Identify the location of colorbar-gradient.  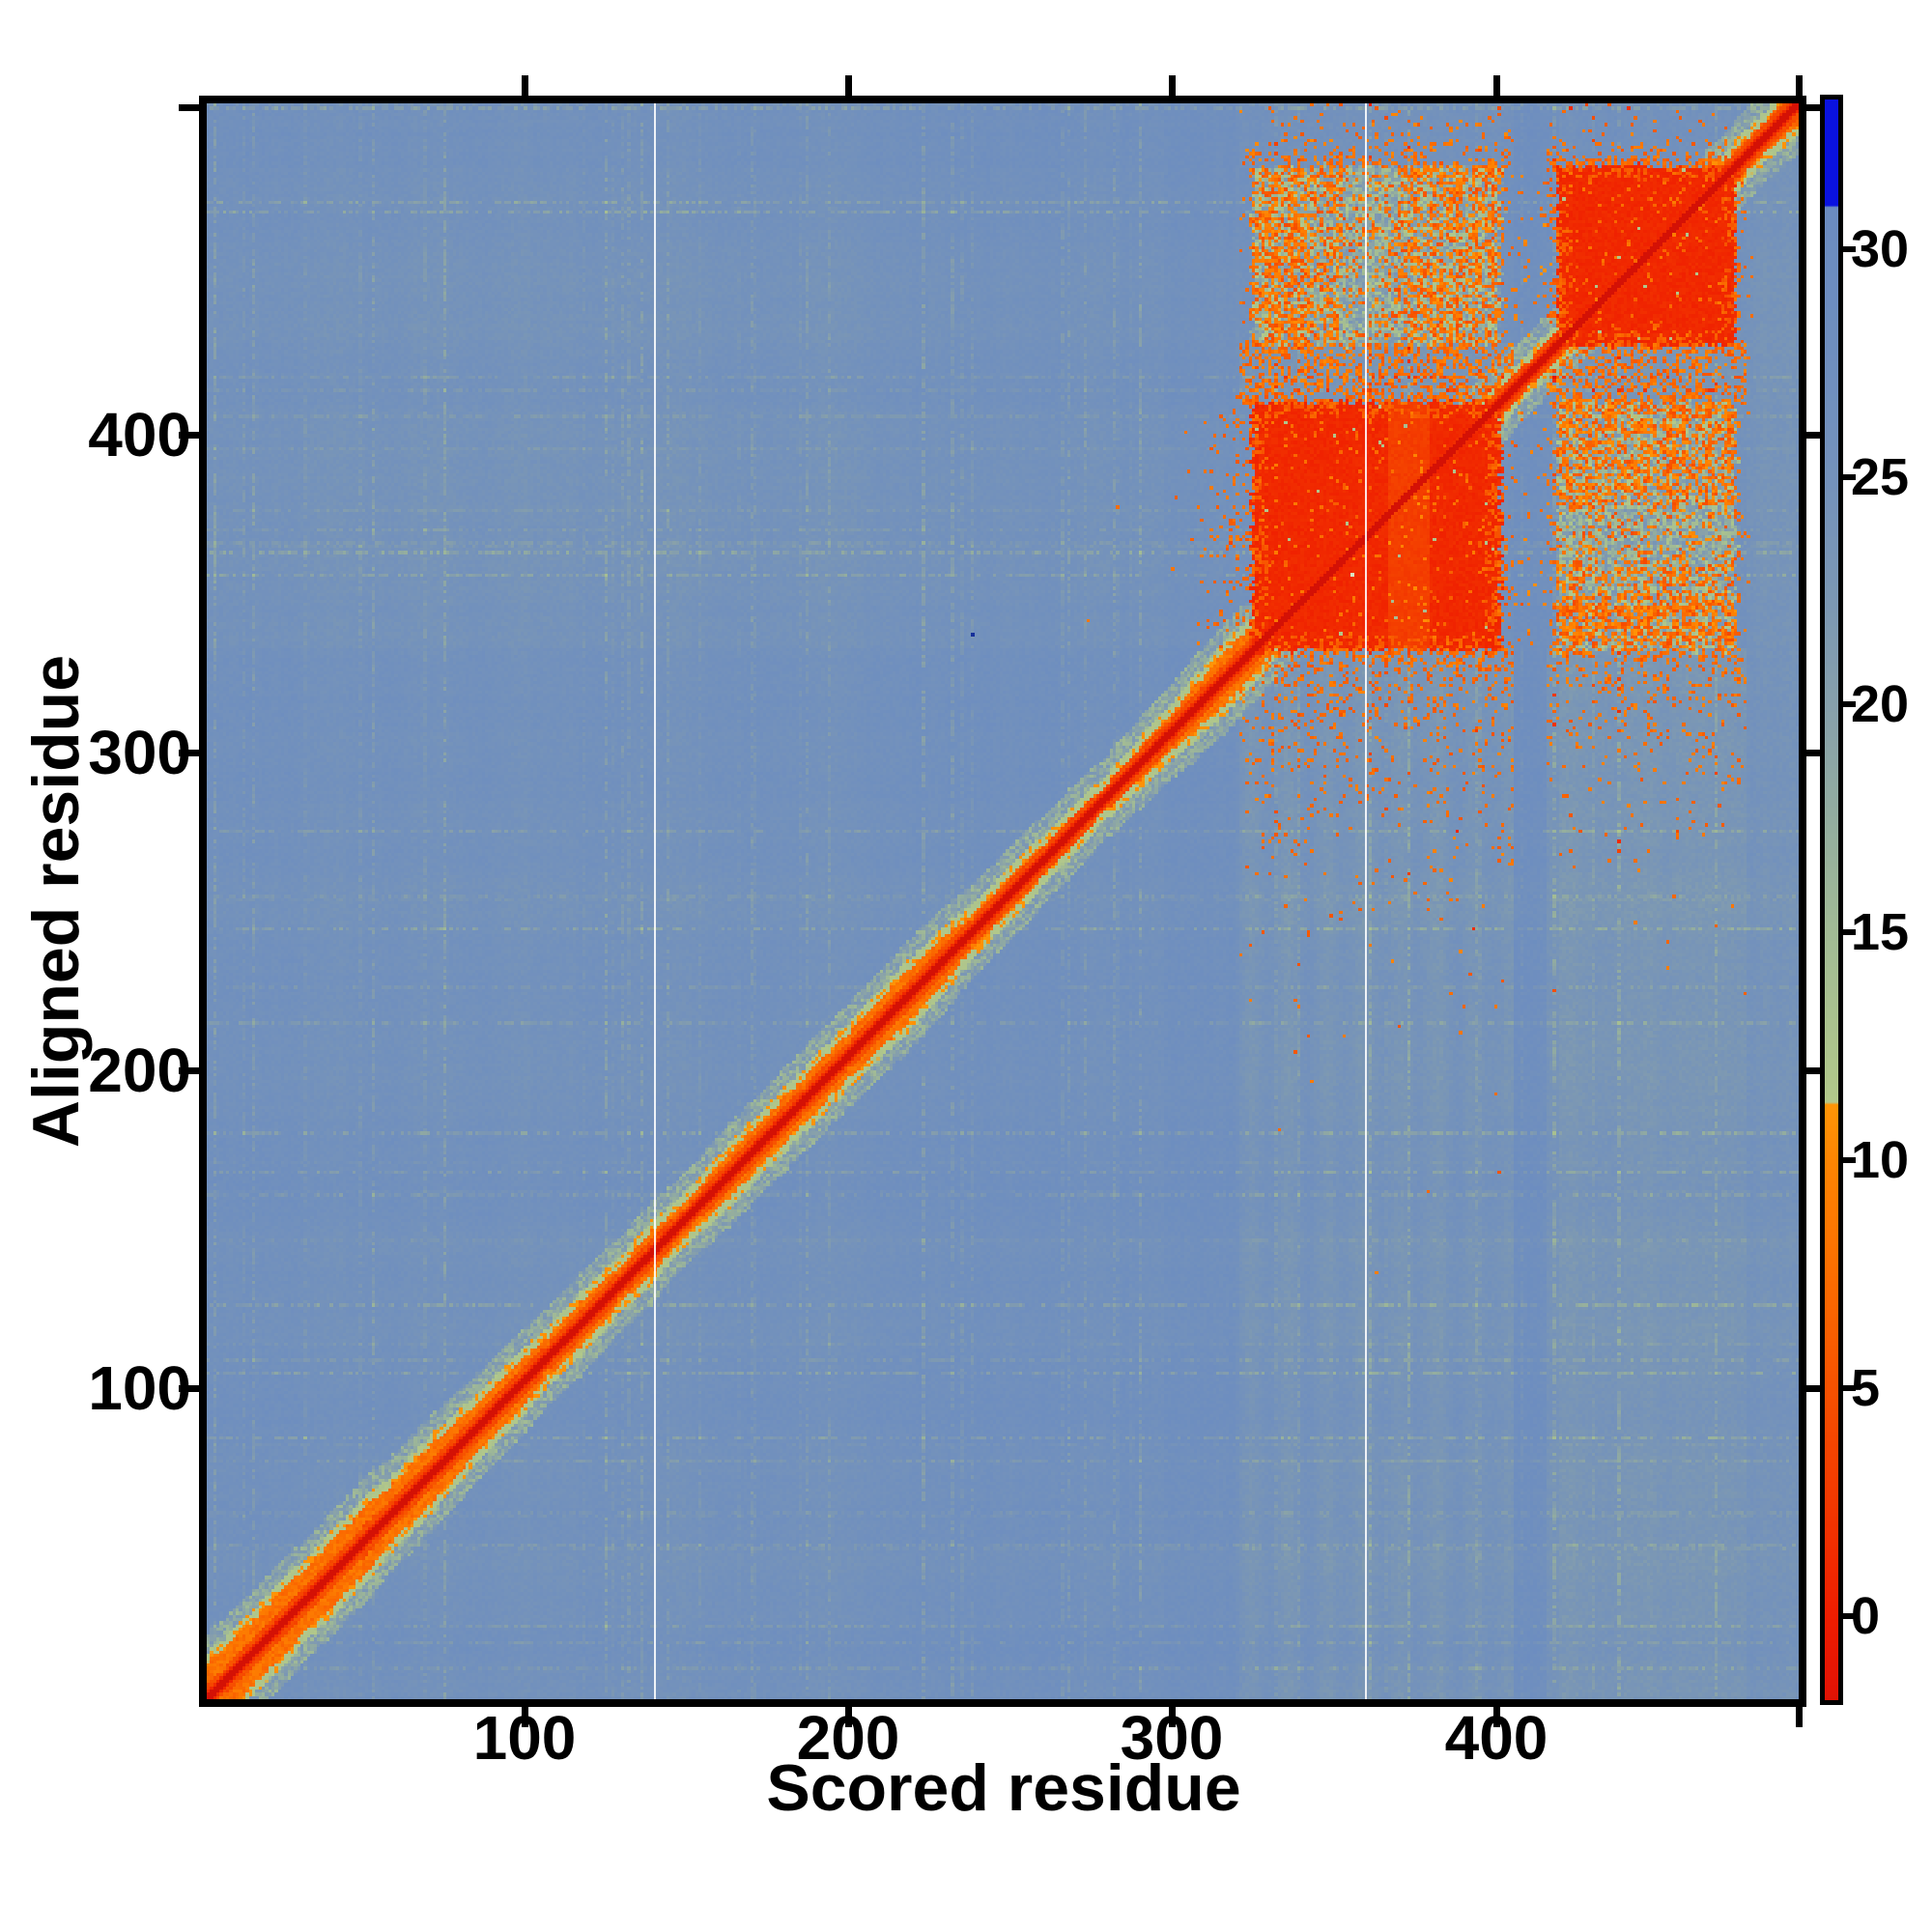
(1831, 899).